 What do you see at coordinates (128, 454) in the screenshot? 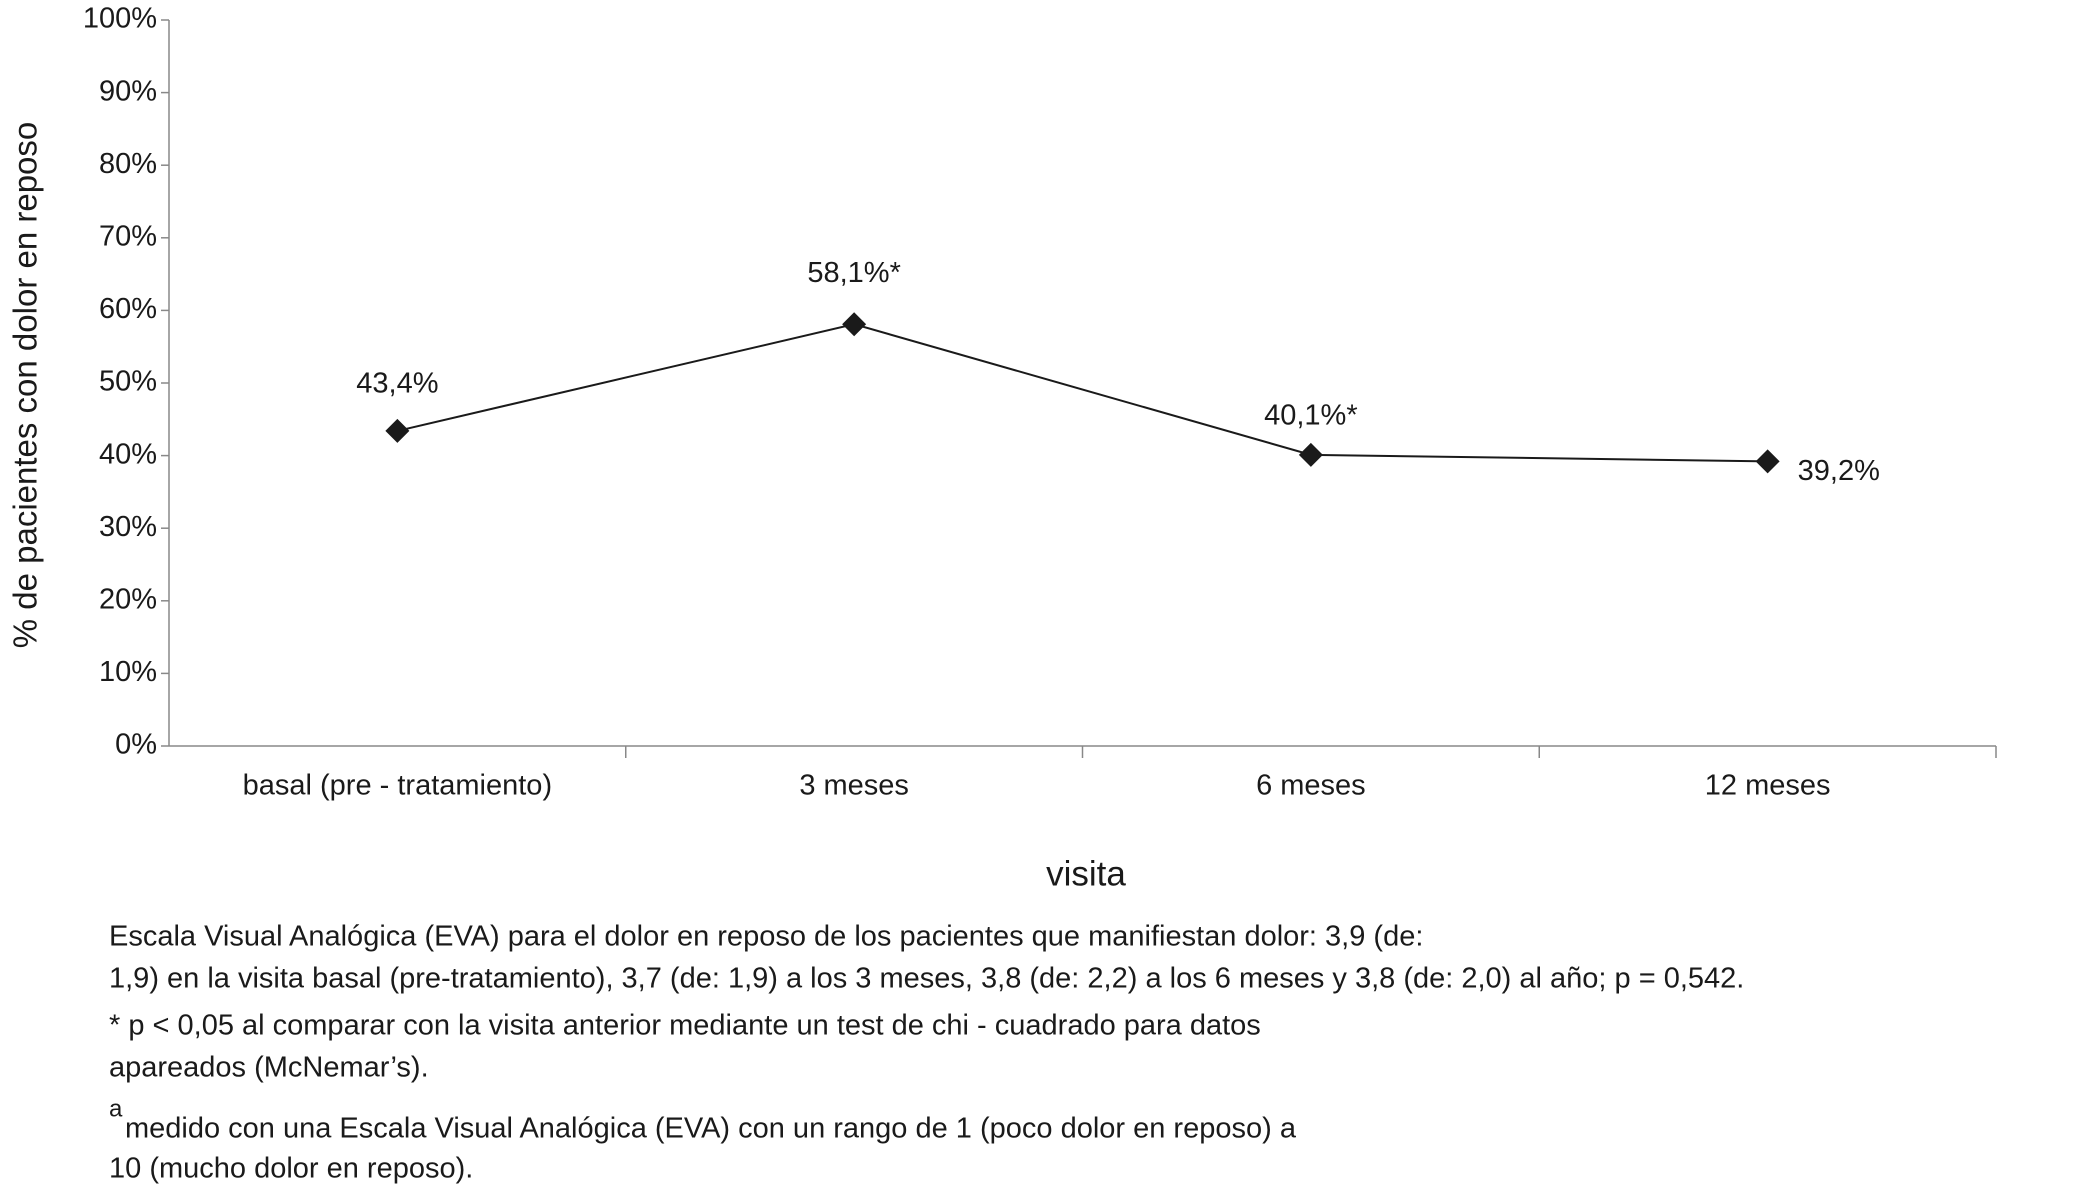
I see `y-tick-label: 40%` at bounding box center [128, 454].